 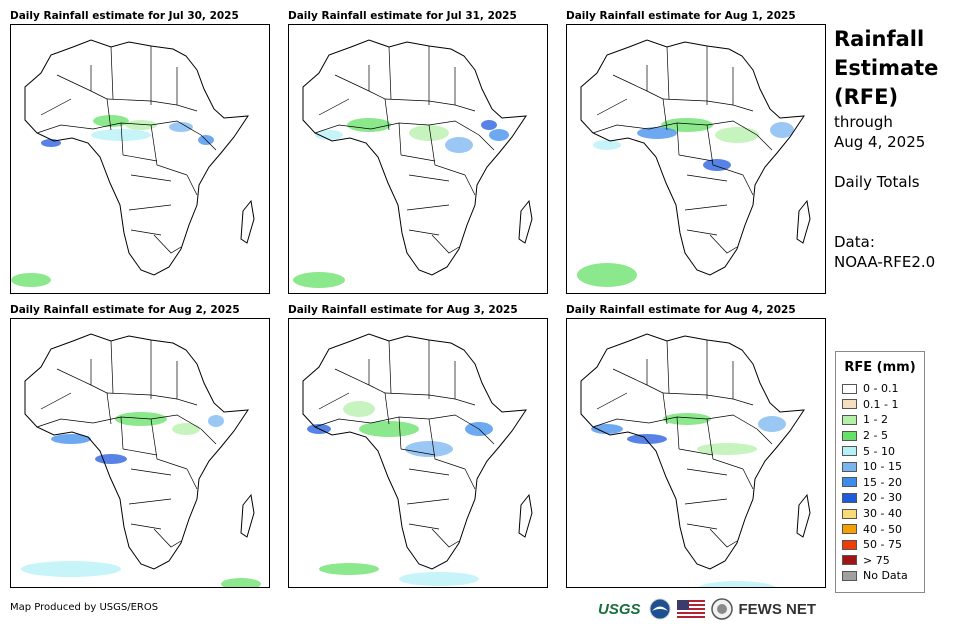 I want to click on legend-label: 0.1 - 1, so click(x=881, y=404).